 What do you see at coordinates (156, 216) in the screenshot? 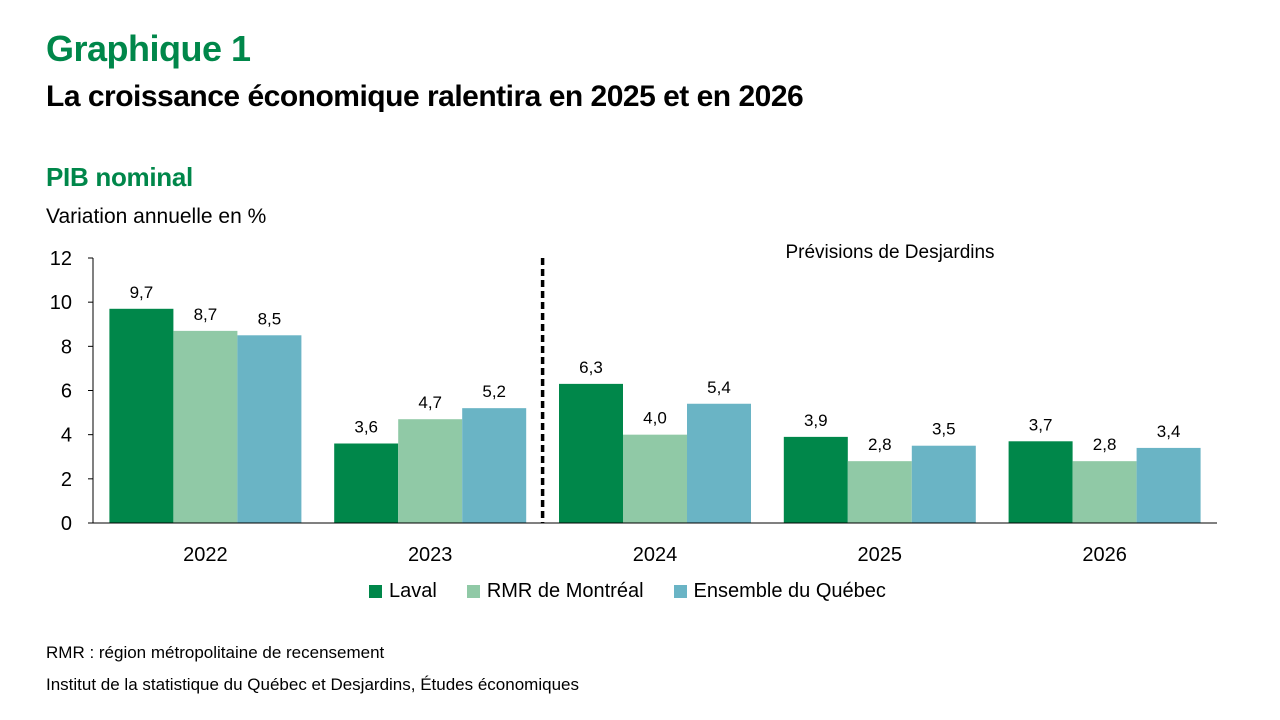
I see `y-axis-unit-label: Variation annuelle en %` at bounding box center [156, 216].